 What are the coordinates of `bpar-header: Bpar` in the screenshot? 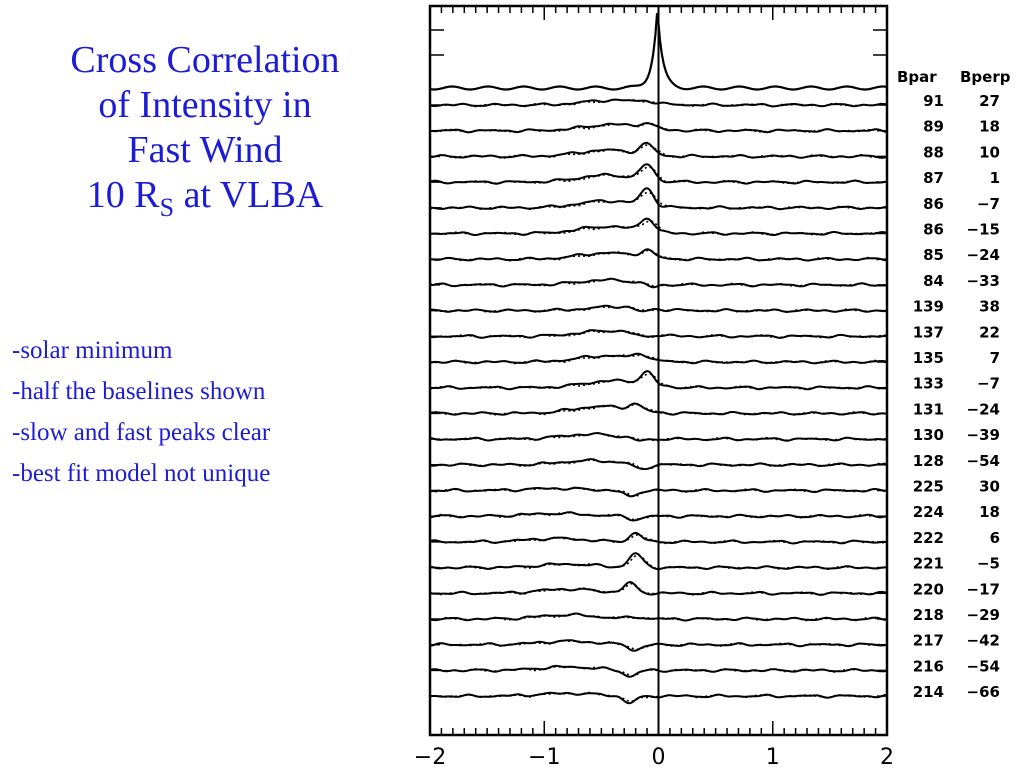 It's located at (917, 77).